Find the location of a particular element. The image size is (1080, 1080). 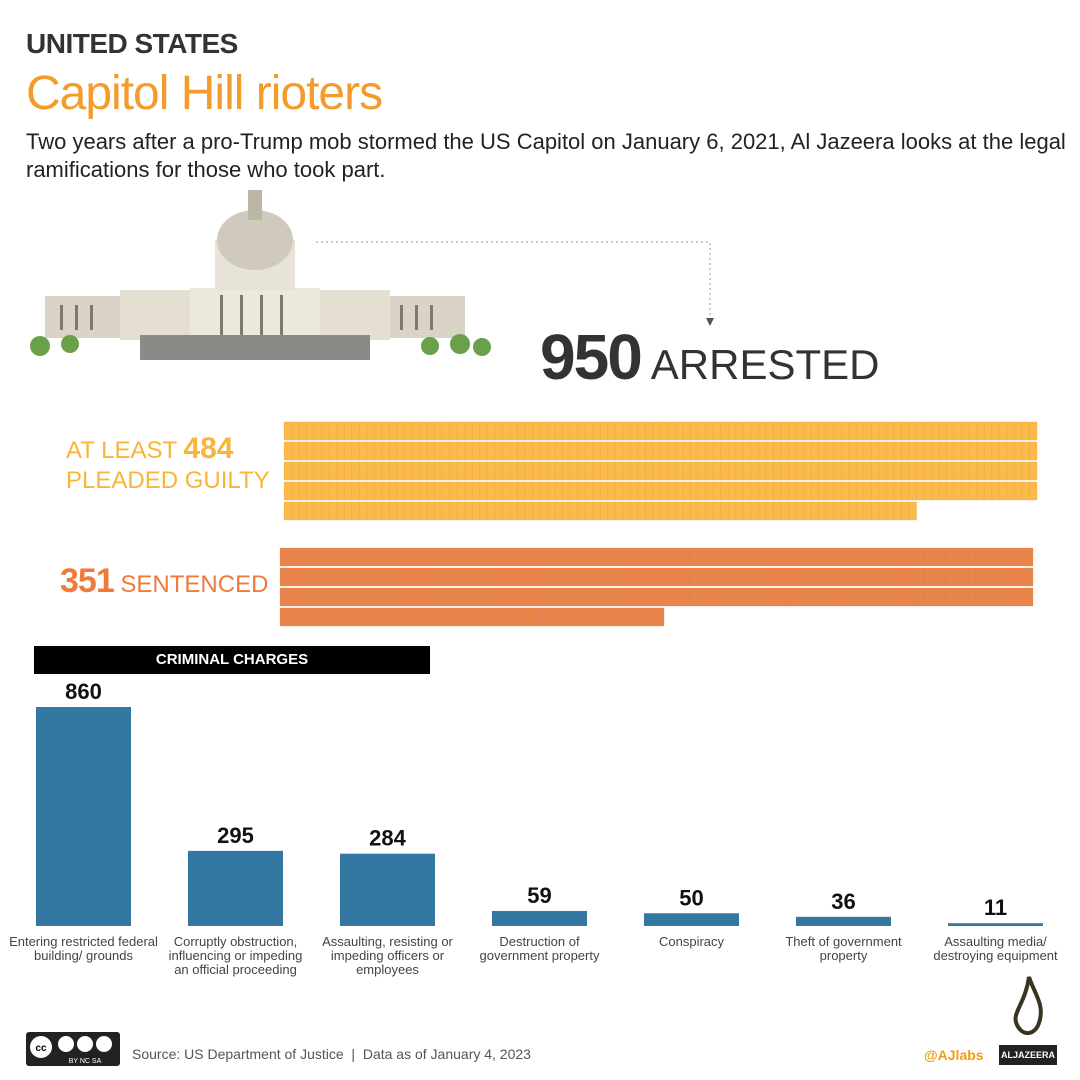

guilty-prefix: AT LEAST is located at coordinates (121, 450).